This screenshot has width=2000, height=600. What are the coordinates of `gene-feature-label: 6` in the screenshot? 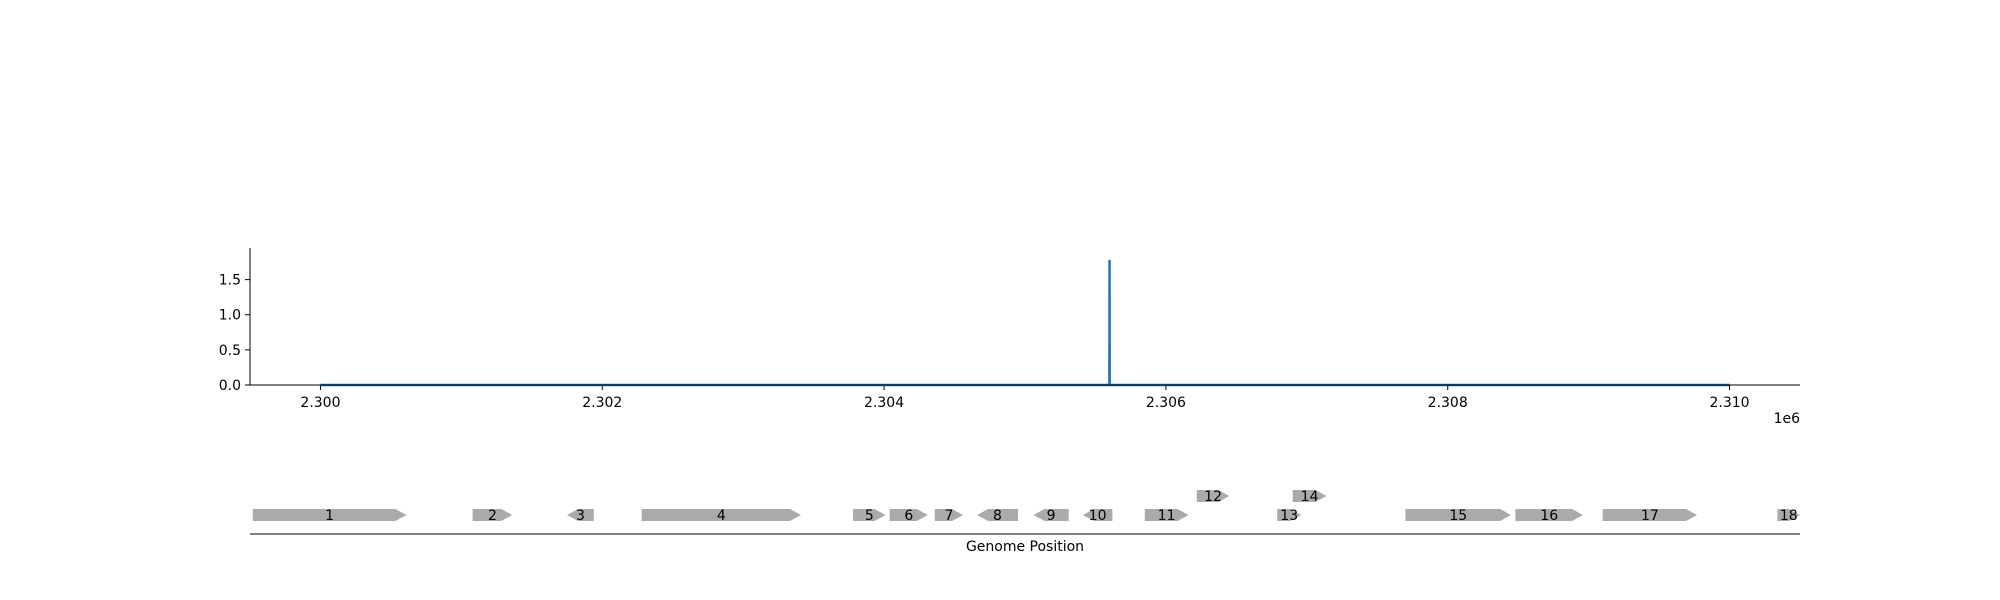 It's located at (908, 516).